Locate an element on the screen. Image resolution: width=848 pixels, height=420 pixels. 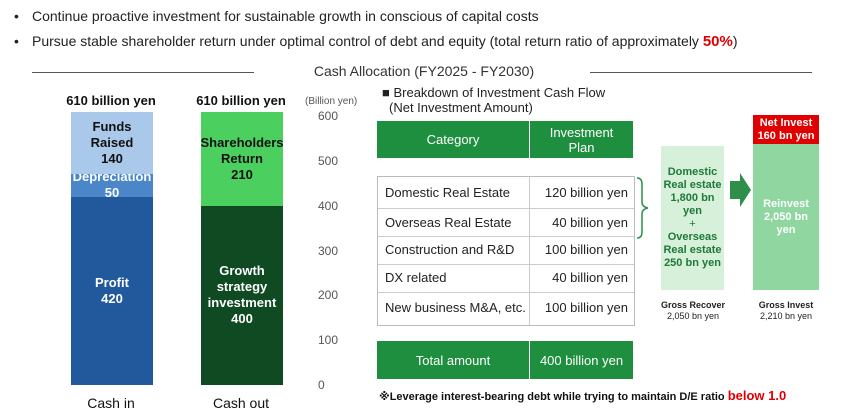
reinvest-line2: 2,050 bn yen is located at coordinates (786, 223).